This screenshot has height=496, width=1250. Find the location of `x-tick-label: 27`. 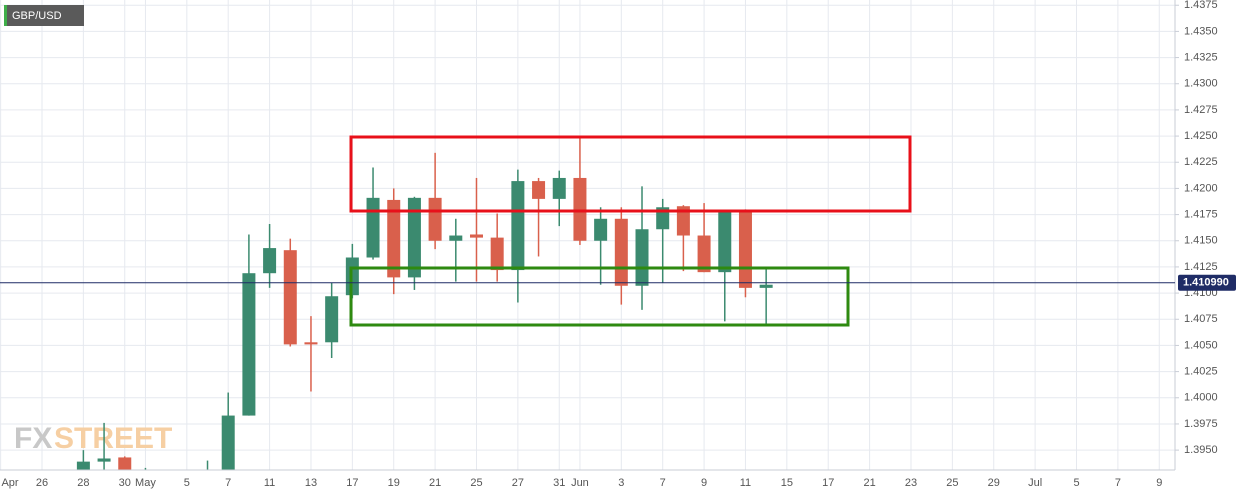

x-tick-label: 27 is located at coordinates (518, 483).